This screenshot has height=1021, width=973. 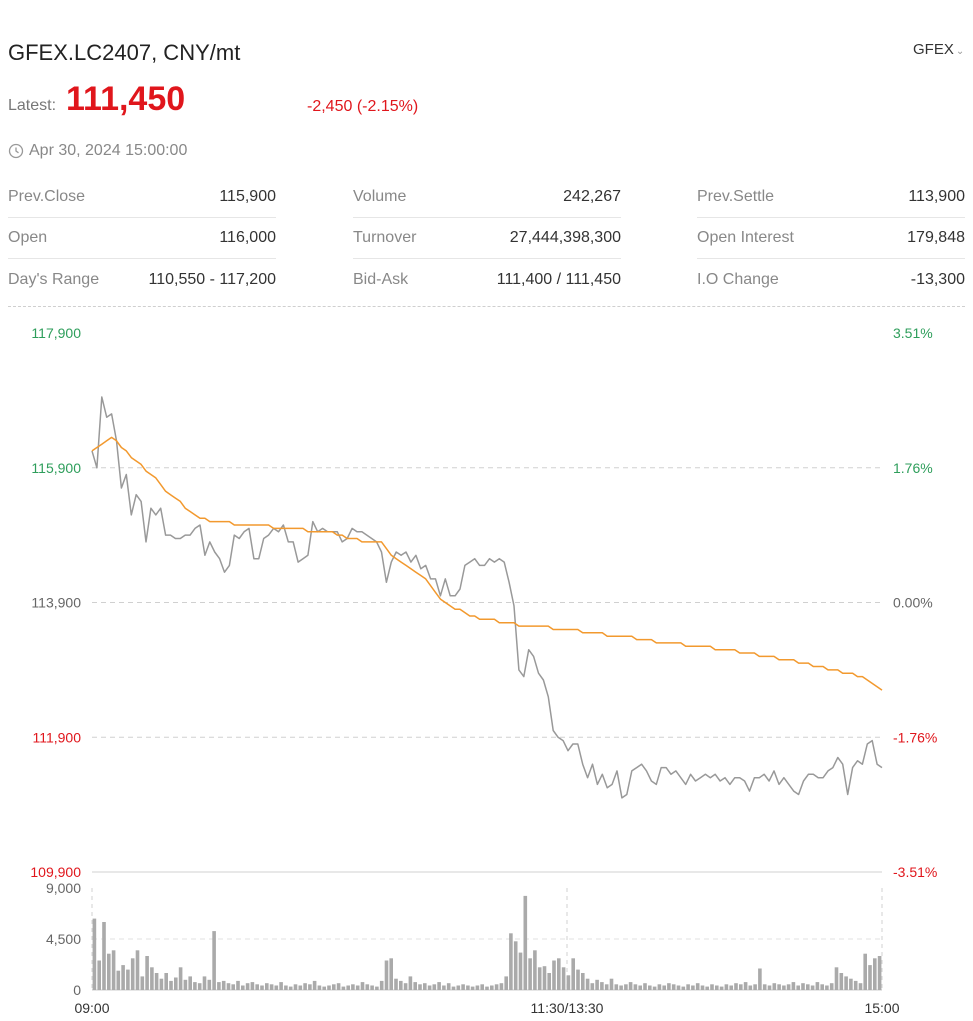 I want to click on stat-label: Turnover, so click(x=385, y=237).